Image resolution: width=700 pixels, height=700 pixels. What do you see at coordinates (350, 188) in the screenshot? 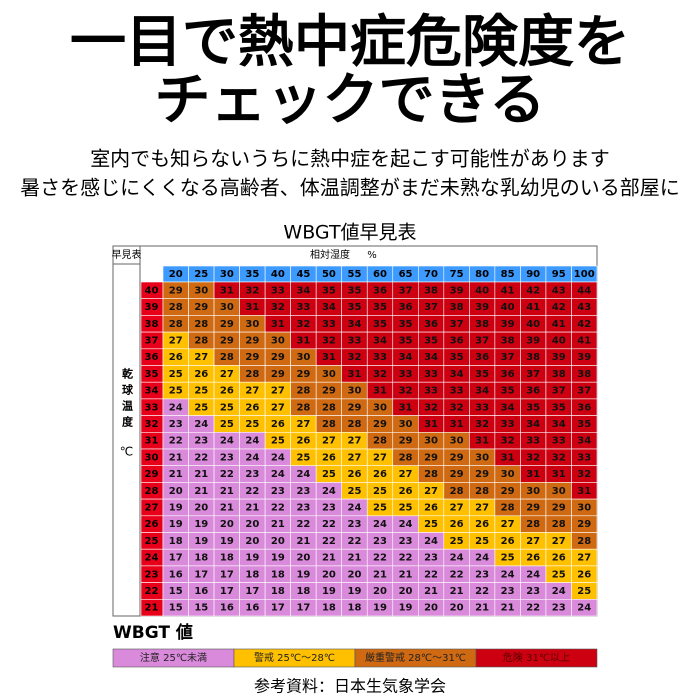
I see `description: 暑さを感じにくくなる高齢者、体温調整がまだ未熟な乳幼児のいる部屋に` at bounding box center [350, 188].